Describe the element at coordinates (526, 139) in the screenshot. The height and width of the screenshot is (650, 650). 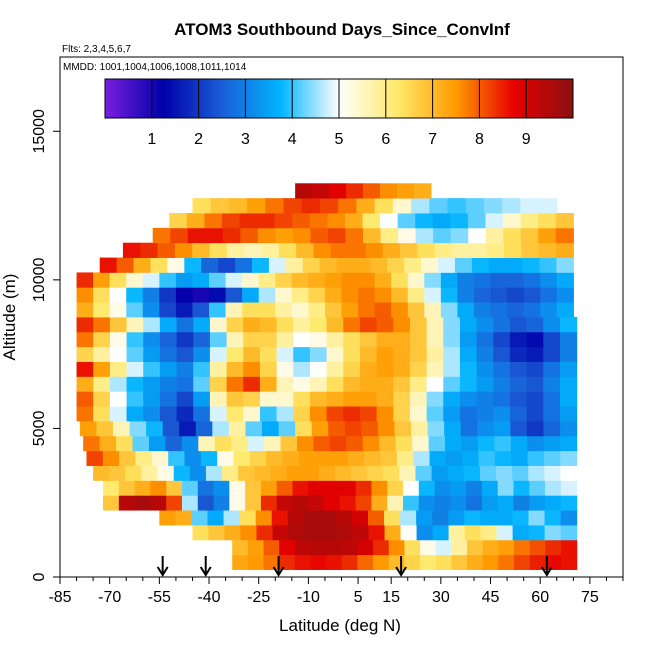
I see `colorbar-tick-label: 9` at that location.